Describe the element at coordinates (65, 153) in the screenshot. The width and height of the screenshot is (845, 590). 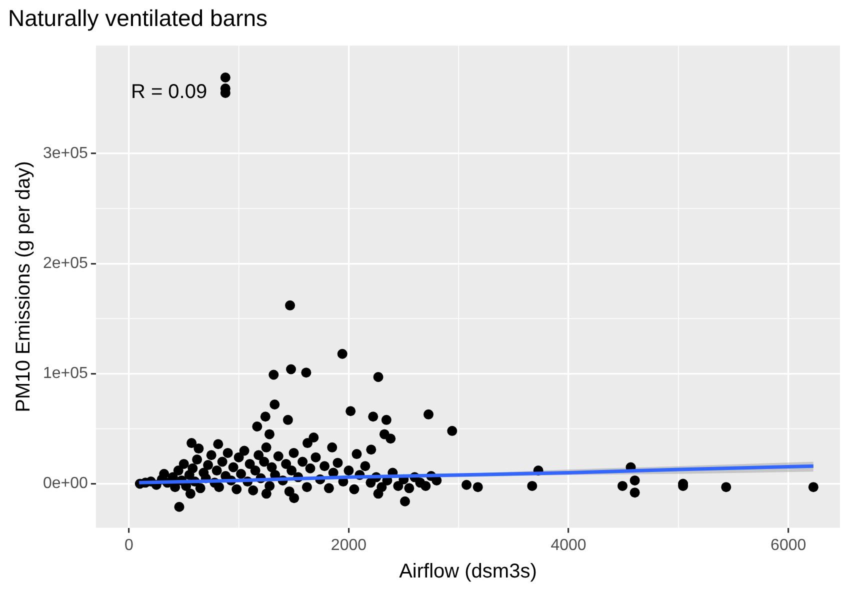
I see `y-tick-label: 3e+05` at that location.